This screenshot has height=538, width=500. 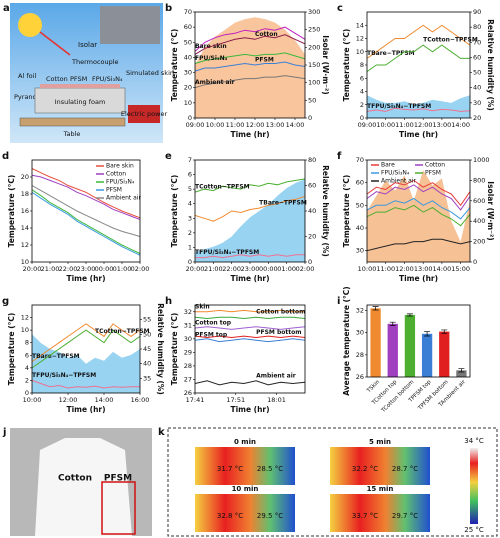 I want to click on y-tick-label: 3, so click(x=190, y=218).